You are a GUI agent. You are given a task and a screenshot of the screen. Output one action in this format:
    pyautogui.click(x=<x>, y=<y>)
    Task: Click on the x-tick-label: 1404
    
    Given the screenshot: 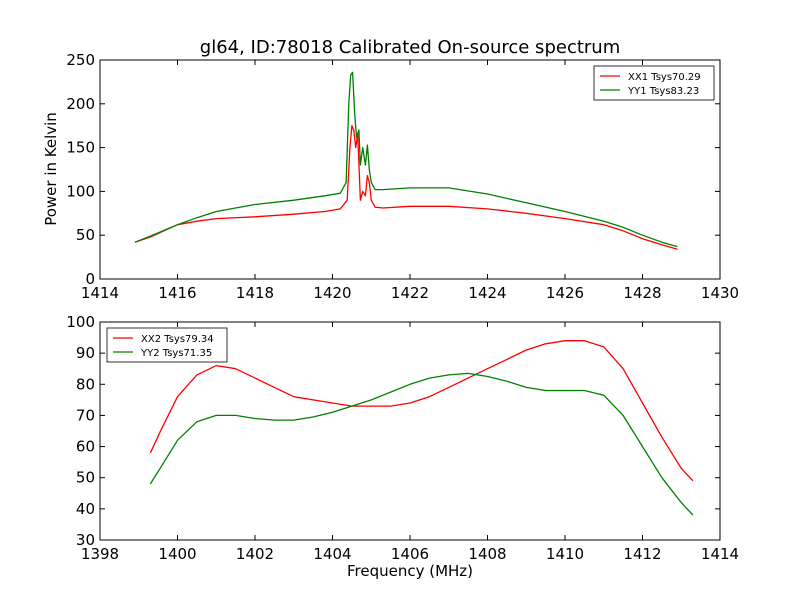 What is the action you would take?
    pyautogui.click(x=332, y=554)
    